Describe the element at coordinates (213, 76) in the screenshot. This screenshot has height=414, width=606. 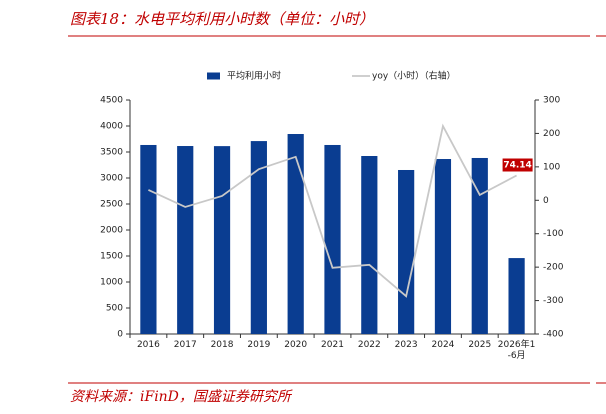
I see `legend-swatch` at that location.